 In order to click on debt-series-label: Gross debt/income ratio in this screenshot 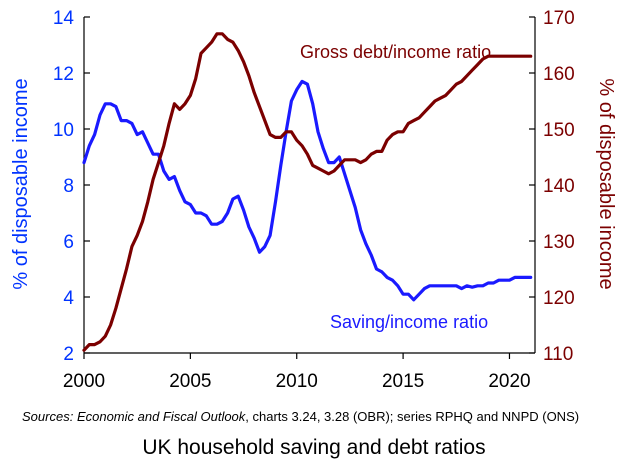, I will do `click(395, 52)`.